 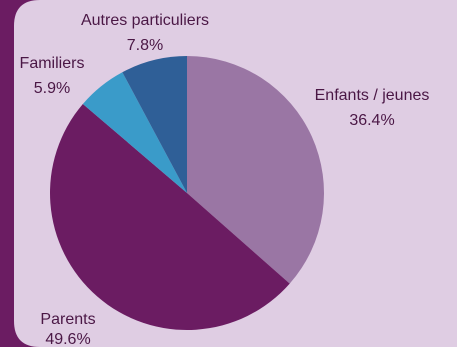 What do you see at coordinates (145, 45) in the screenshot?
I see `slice-value-autres: 7.8%` at bounding box center [145, 45].